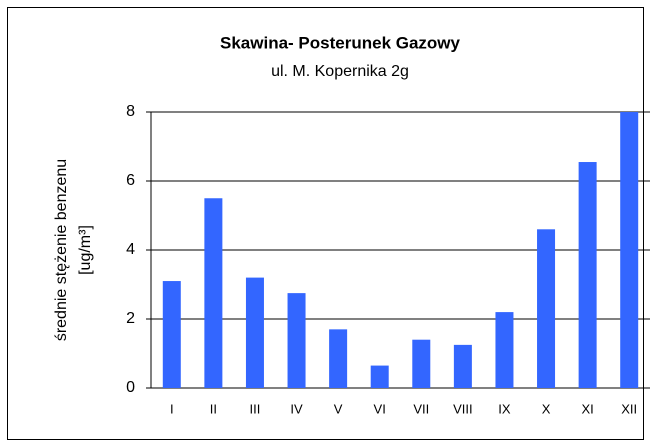 The width and height of the screenshot is (650, 445). I want to click on y-axis-label: średnie stężenie benzenu, so click(61, 250).